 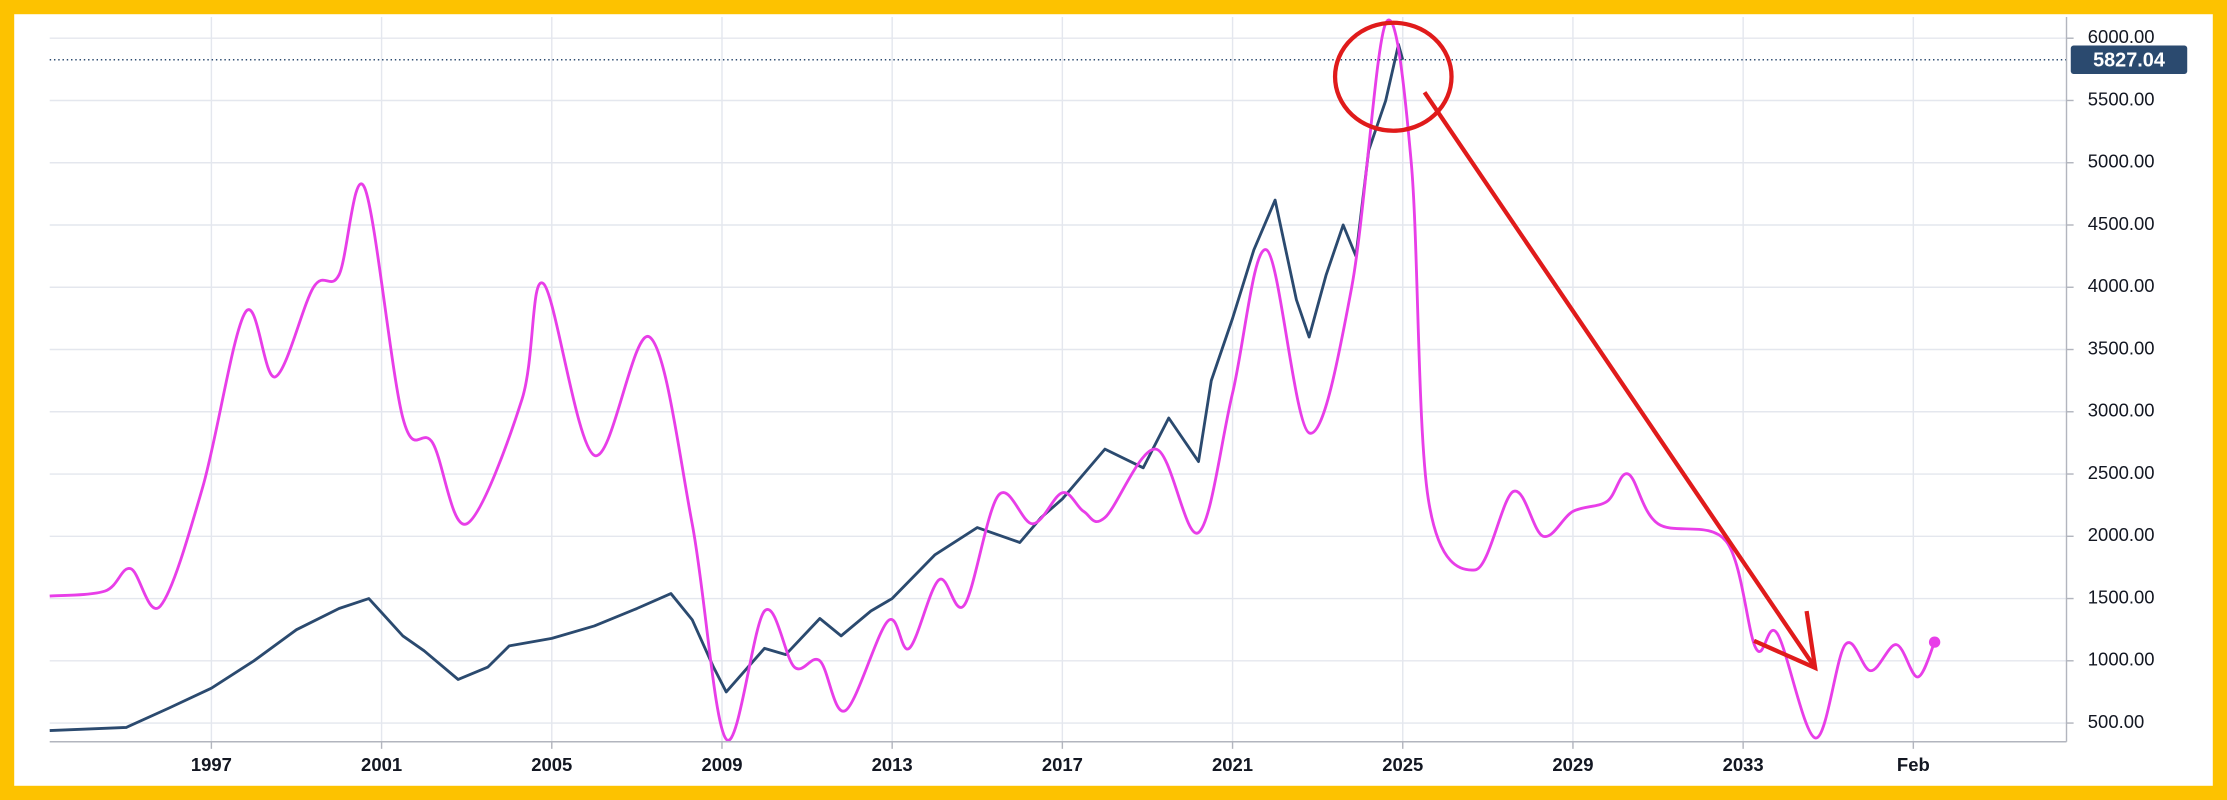 I want to click on arrow-head, so click(x=1785, y=641).